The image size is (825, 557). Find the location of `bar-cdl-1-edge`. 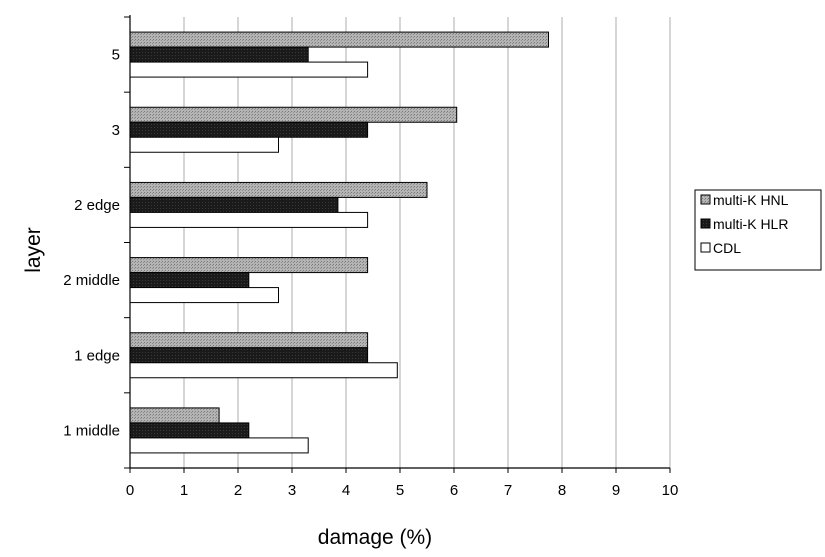

bar-cdl-1-edge is located at coordinates (263, 370).